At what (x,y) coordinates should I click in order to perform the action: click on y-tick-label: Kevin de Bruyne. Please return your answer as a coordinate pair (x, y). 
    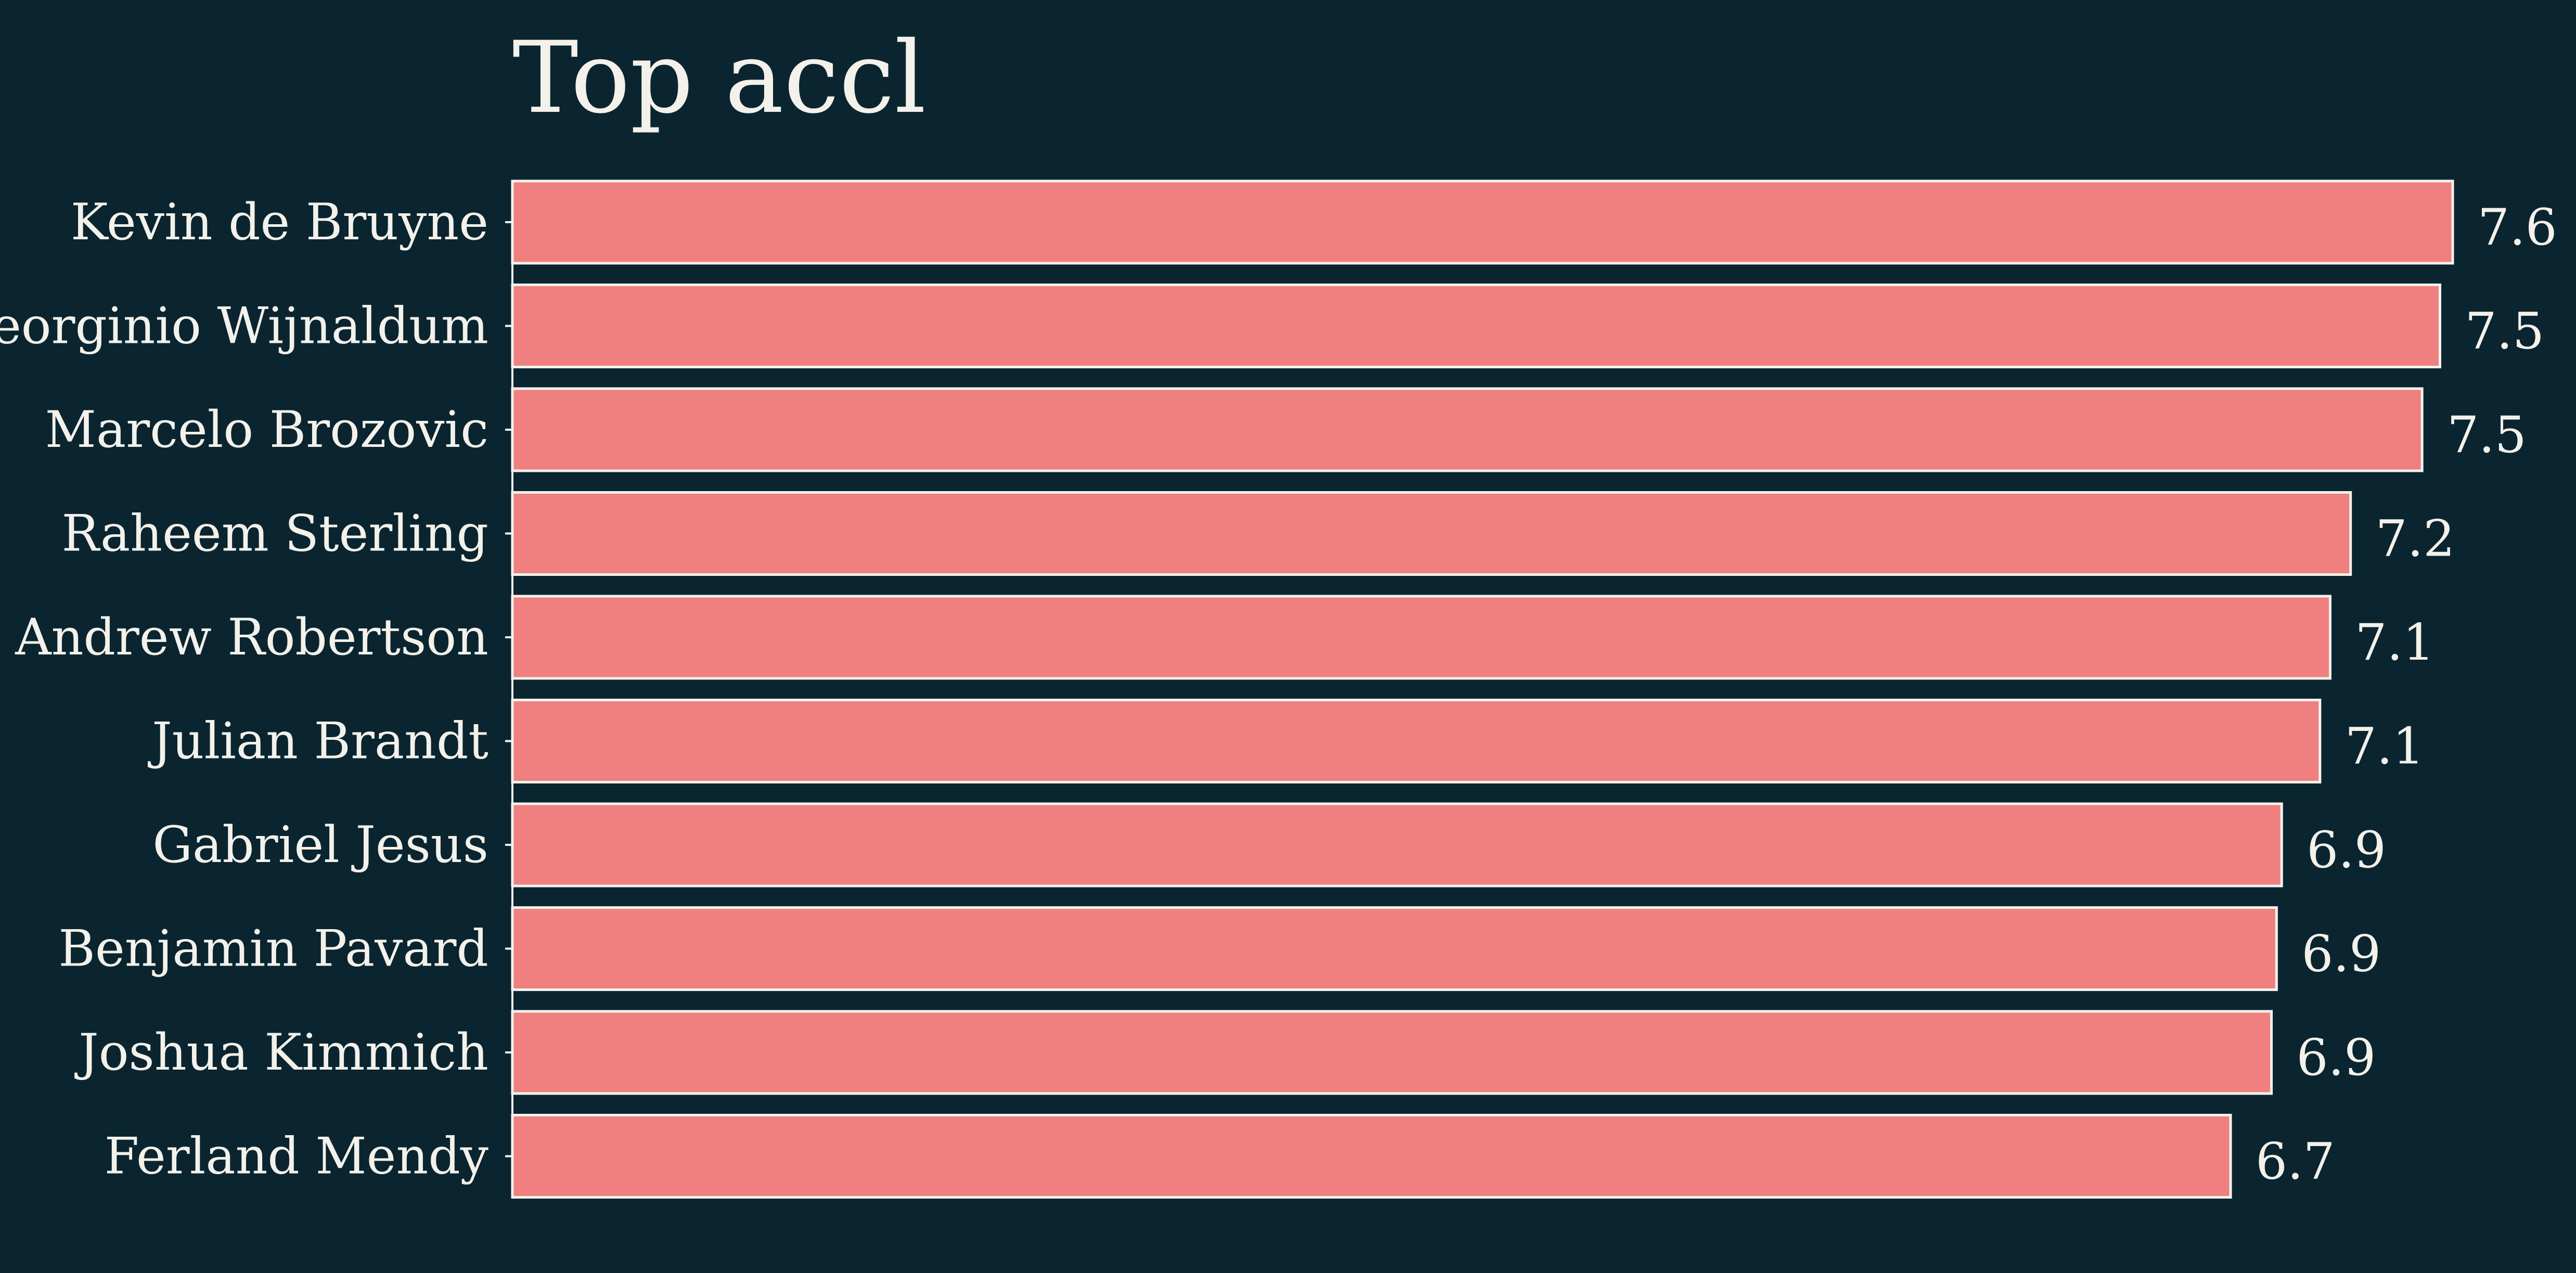
    Looking at the image, I should click on (279, 222).